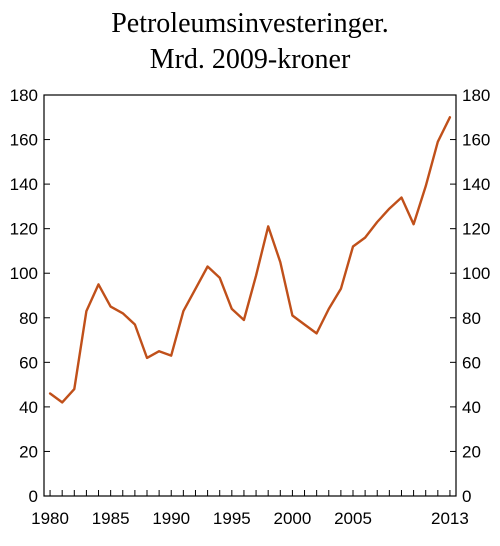 The image size is (500, 546). Describe the element at coordinates (171, 518) in the screenshot. I see `x-tick-label: 1990` at that location.